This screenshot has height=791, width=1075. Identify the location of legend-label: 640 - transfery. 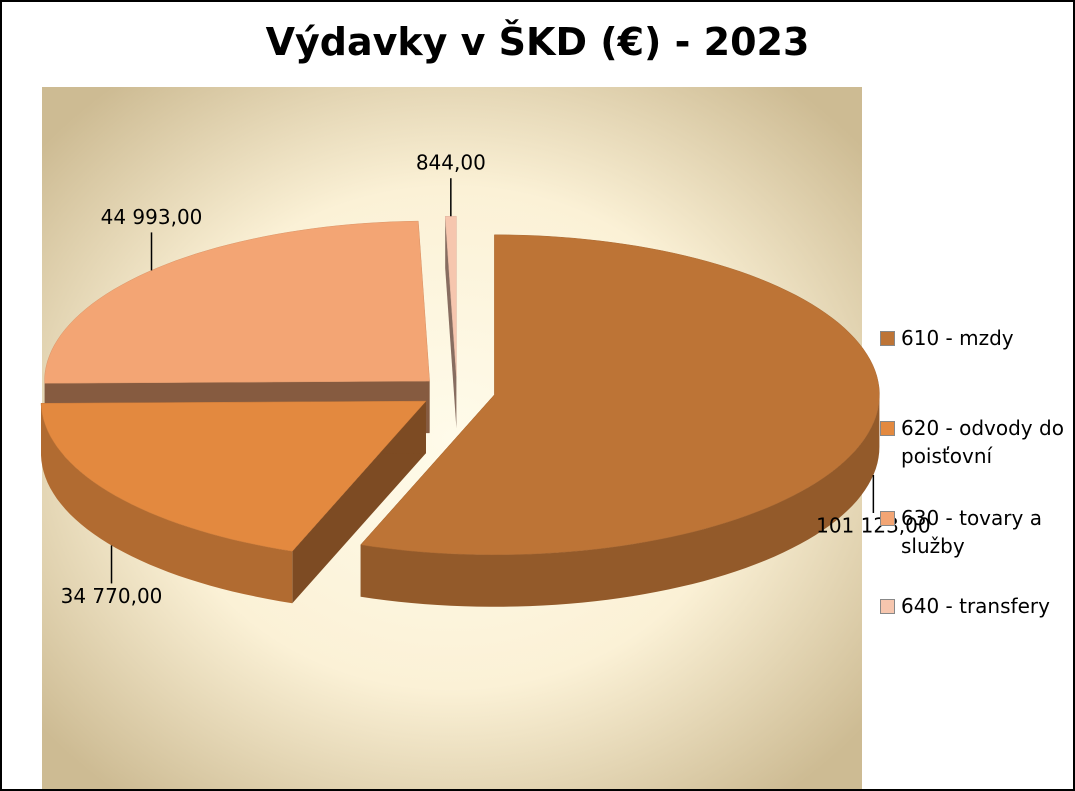
(975, 606).